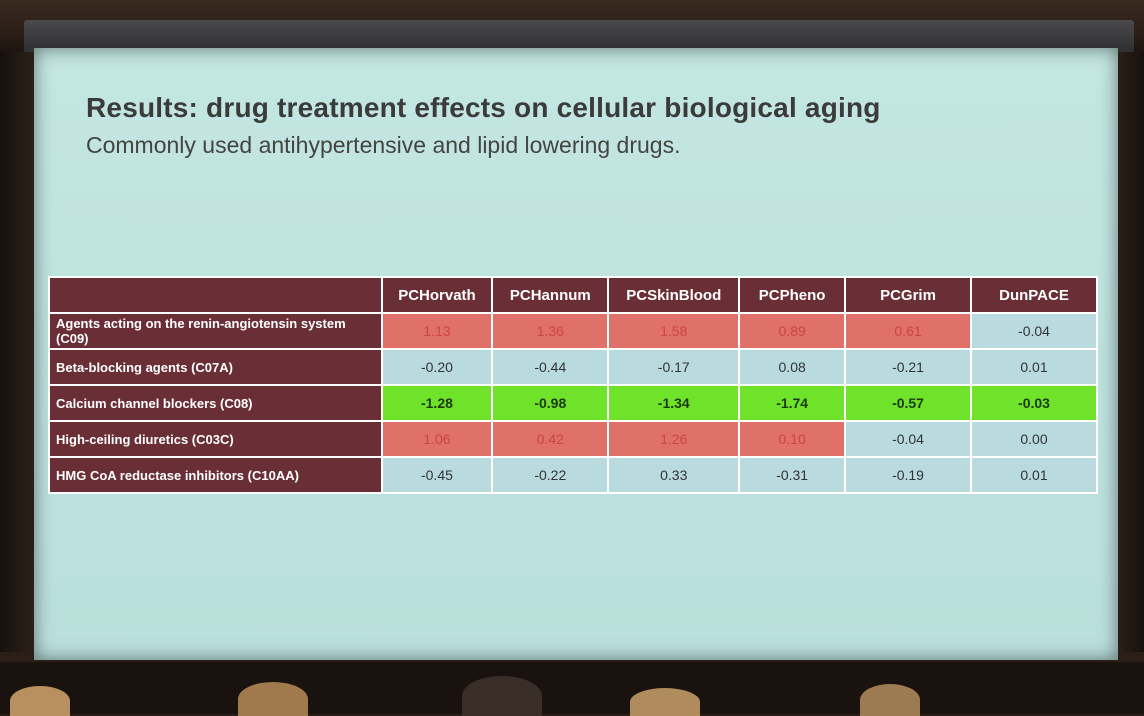 This screenshot has height=716, width=1144. Describe the element at coordinates (437, 295) in the screenshot. I see `column-header: PCHorvath` at that location.